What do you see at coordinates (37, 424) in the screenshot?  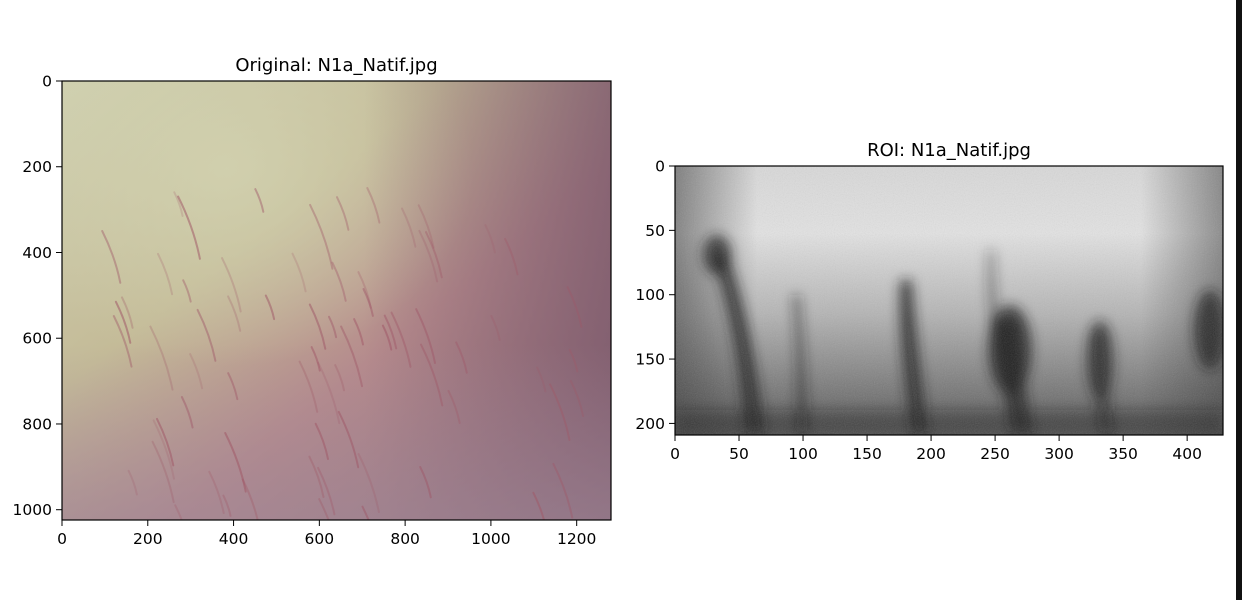 I see `original-y-tick-label: 800` at bounding box center [37, 424].